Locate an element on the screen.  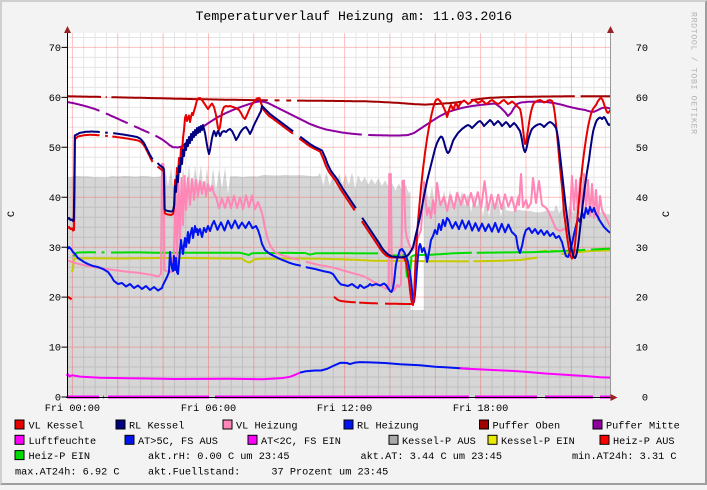
svg-text: Heiz-P EIN is located at coordinates (60, 457).